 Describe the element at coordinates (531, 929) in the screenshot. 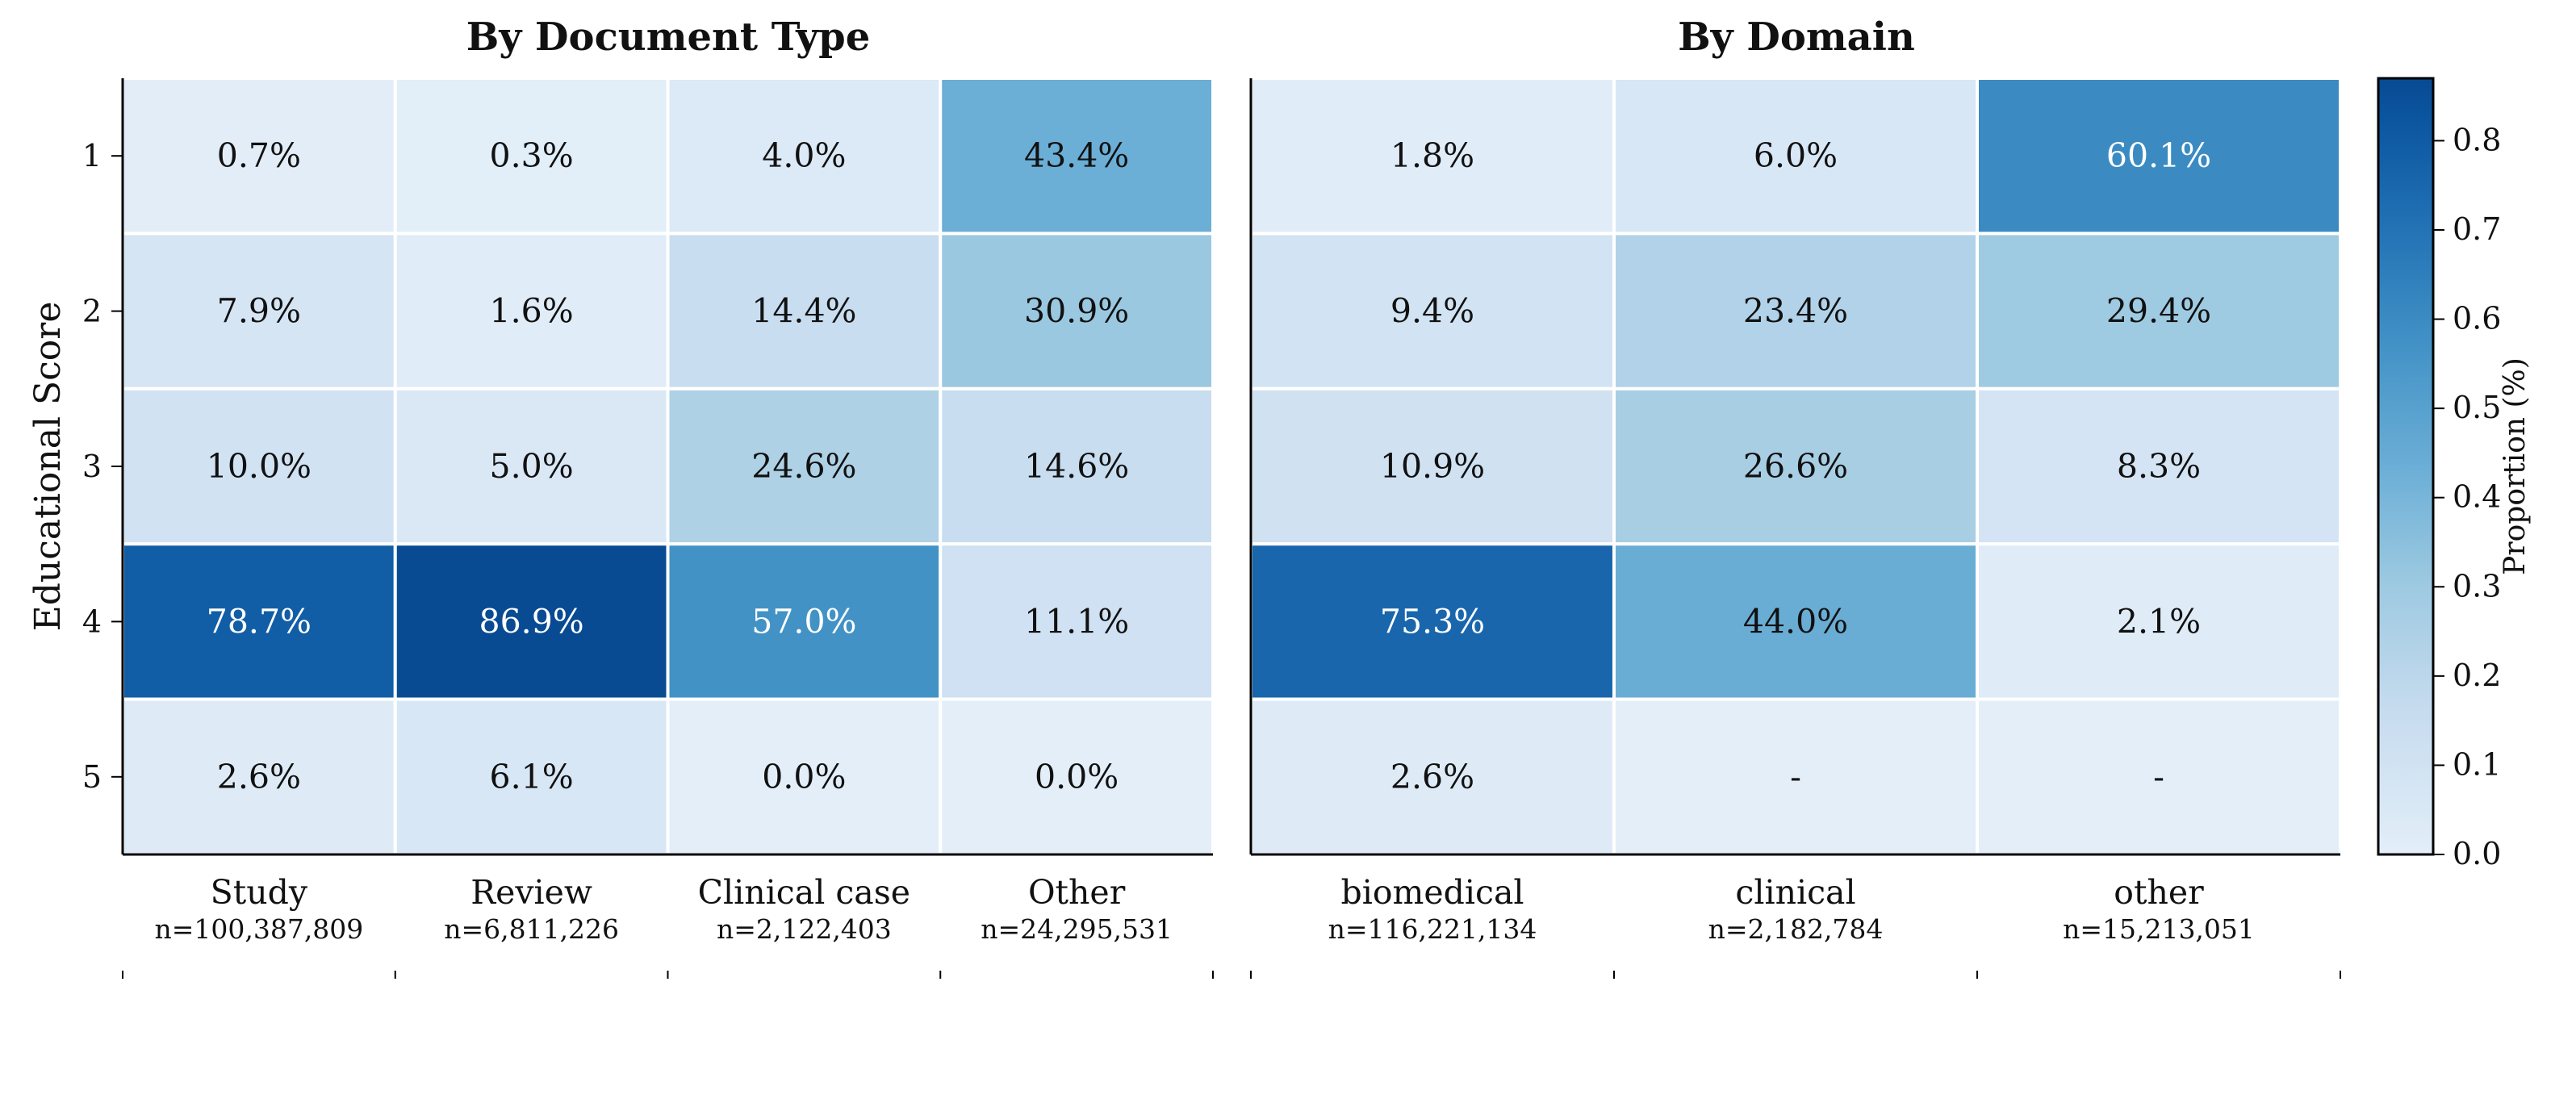

I see `x-category-count: n=6,811,226` at that location.